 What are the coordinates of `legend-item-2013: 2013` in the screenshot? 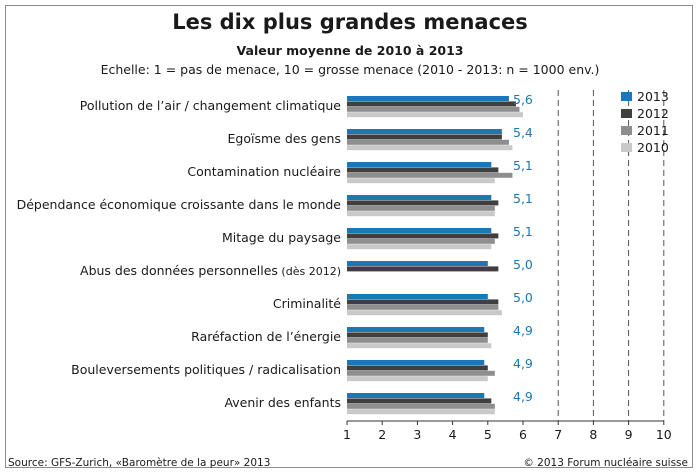 It's located at (650, 96).